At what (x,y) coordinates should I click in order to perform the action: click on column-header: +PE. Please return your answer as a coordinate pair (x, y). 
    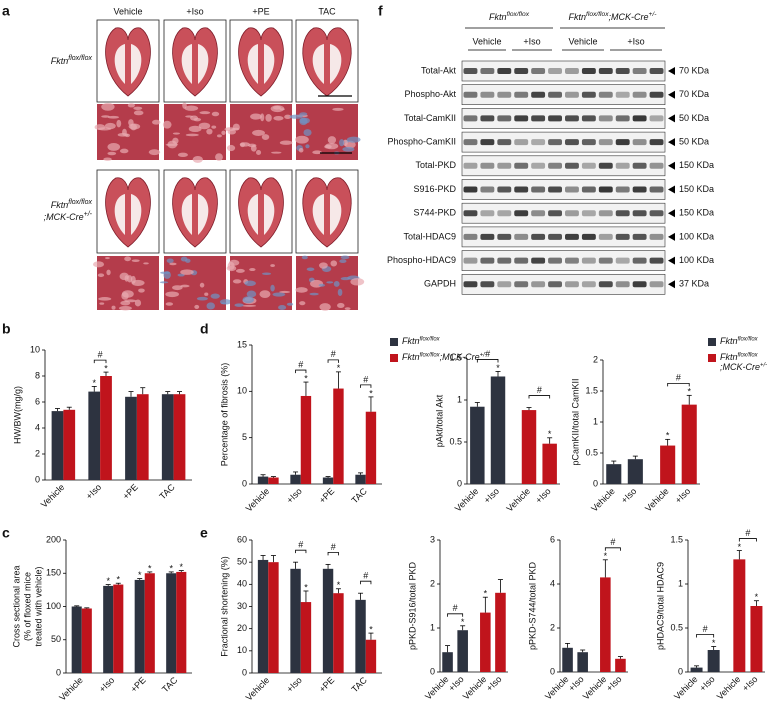
    Looking at the image, I should click on (260, 11).